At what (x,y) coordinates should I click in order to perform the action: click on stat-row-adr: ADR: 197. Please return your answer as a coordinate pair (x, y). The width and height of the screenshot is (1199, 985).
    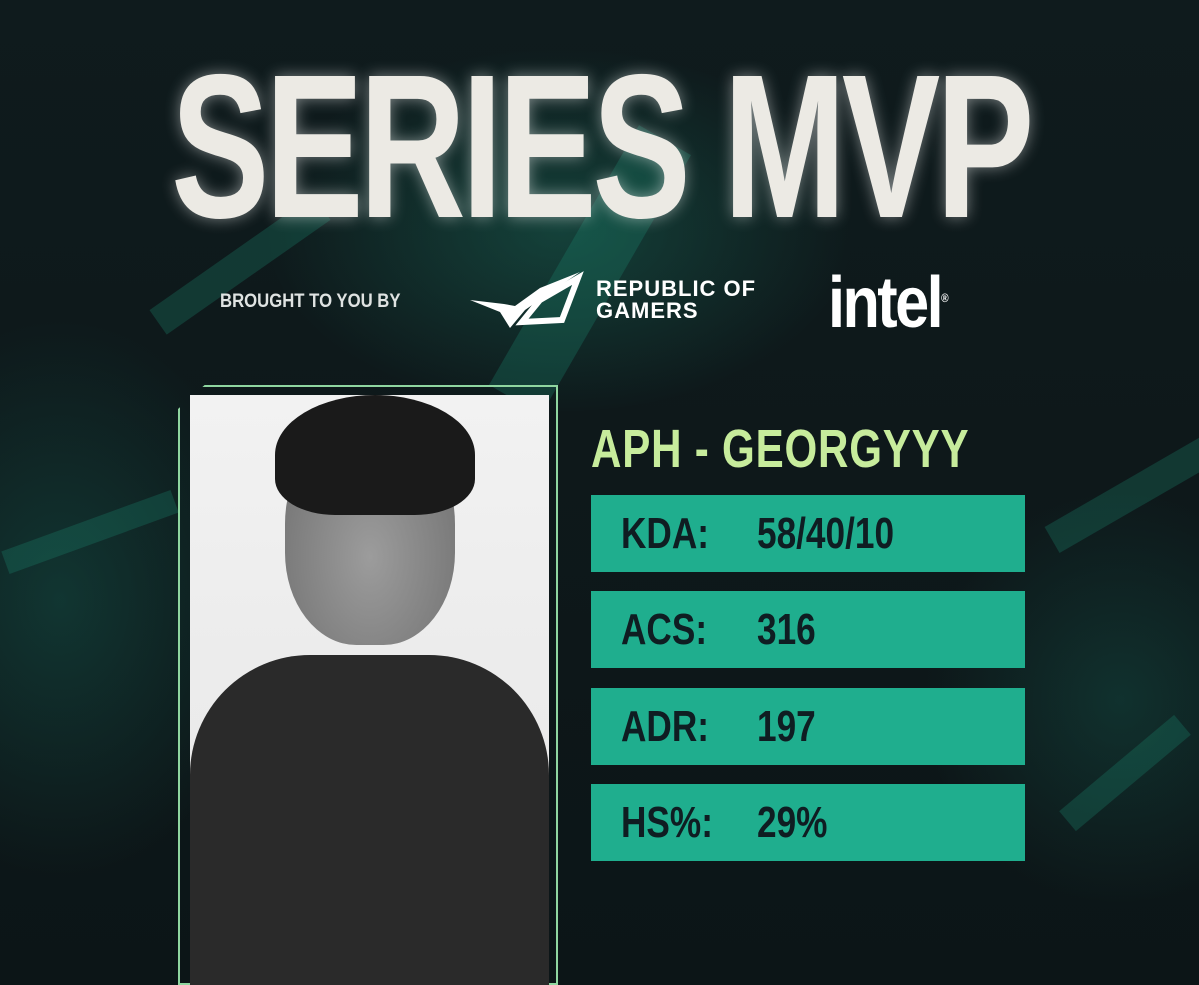
    Looking at the image, I should click on (808, 726).